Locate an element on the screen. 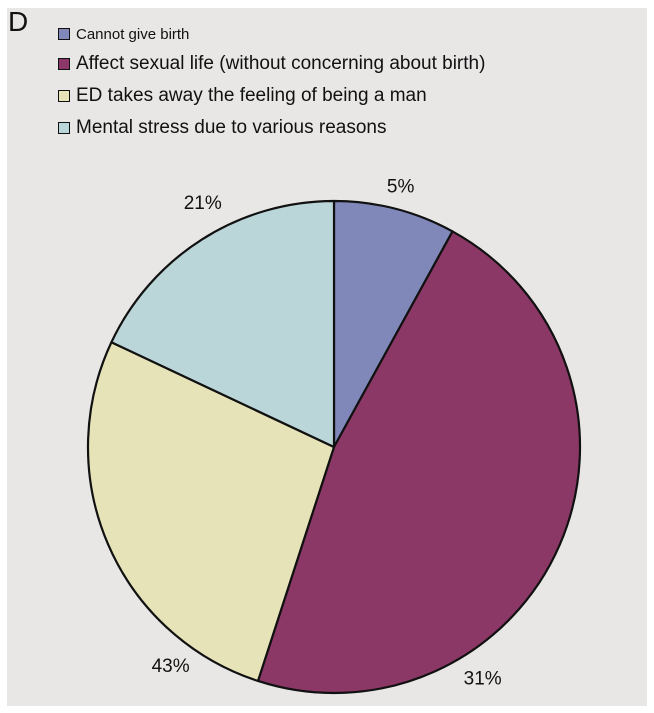  panel-label: D is located at coordinates (18, 21).